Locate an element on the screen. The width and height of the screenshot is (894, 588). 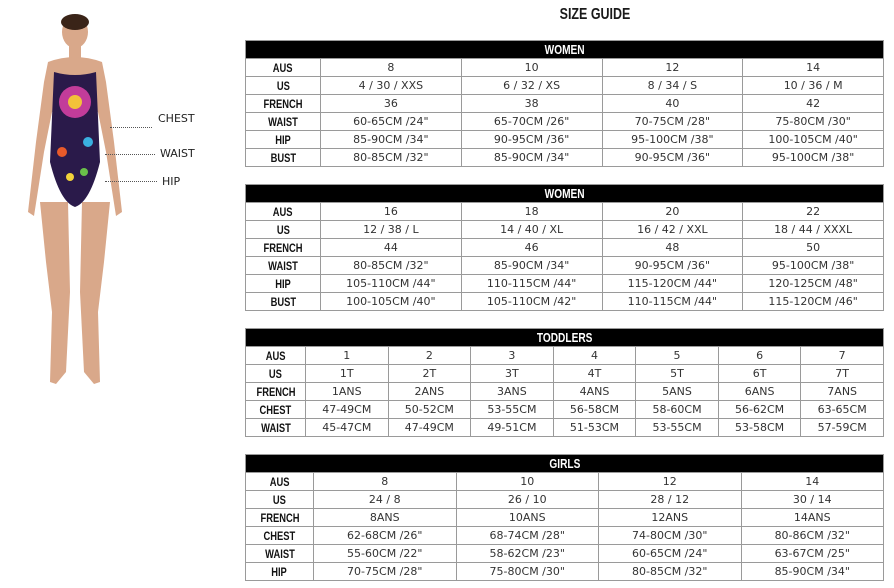
table-cell: 12 / 38 / L is located at coordinates (391, 229).